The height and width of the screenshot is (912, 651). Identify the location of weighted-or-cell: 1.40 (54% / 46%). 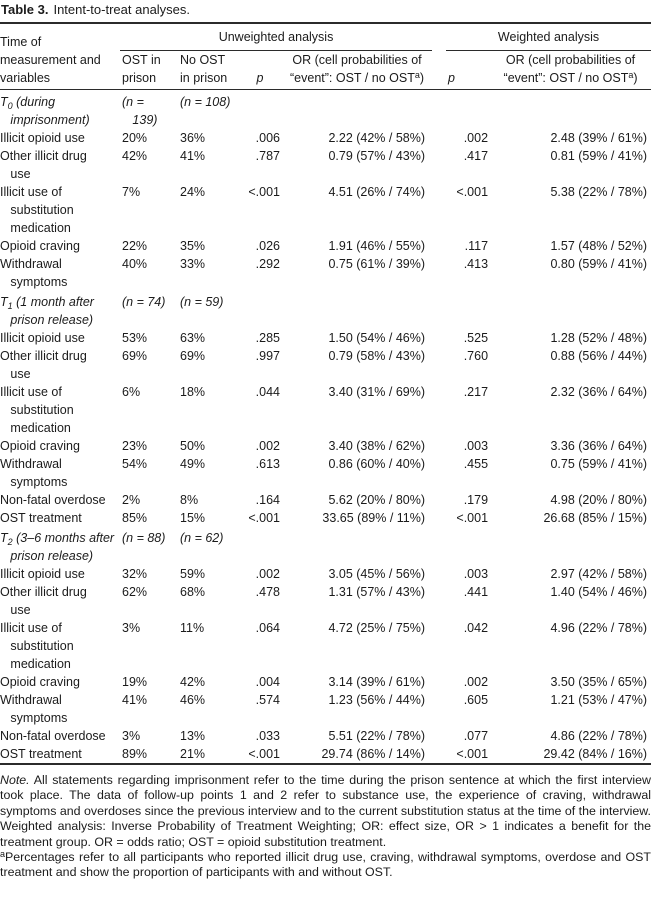
(599, 592).